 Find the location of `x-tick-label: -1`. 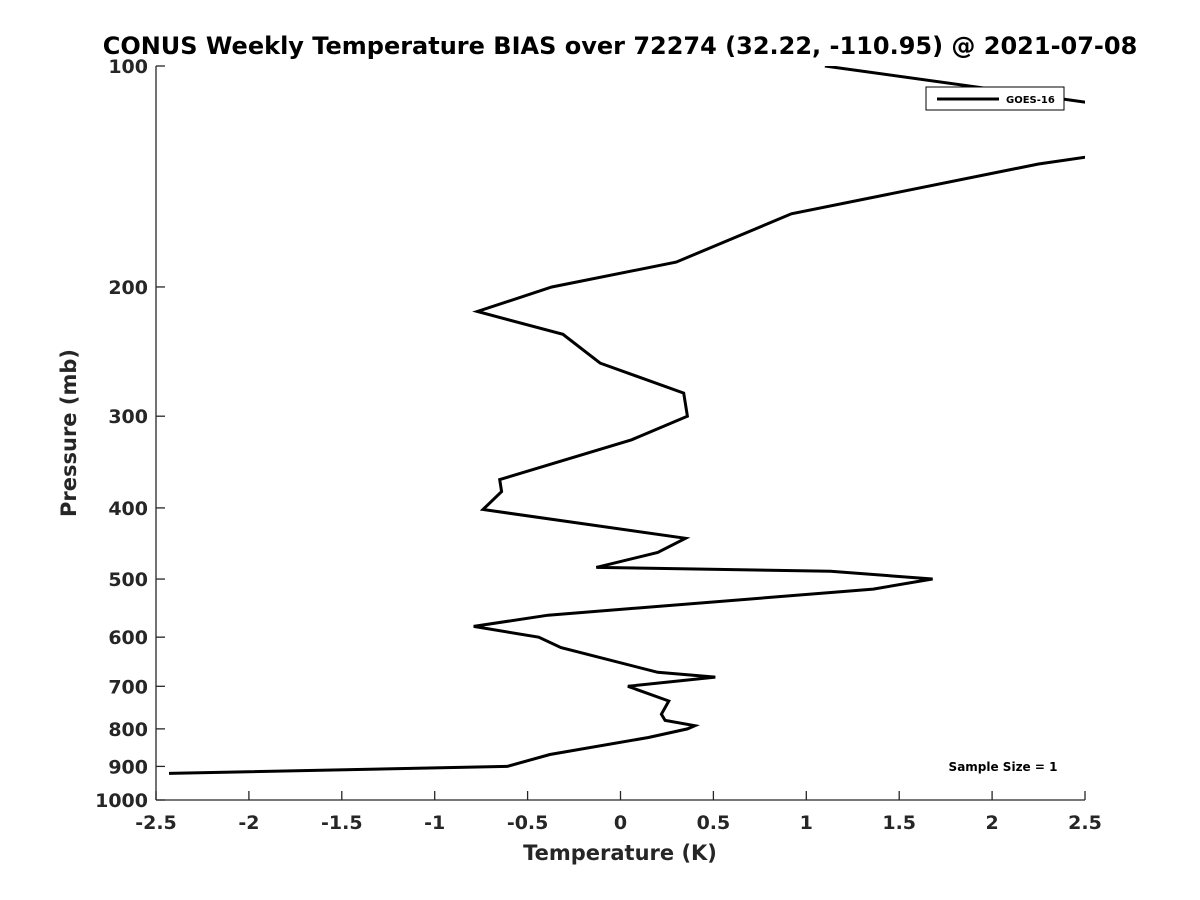

x-tick-label: -1 is located at coordinates (434, 823).